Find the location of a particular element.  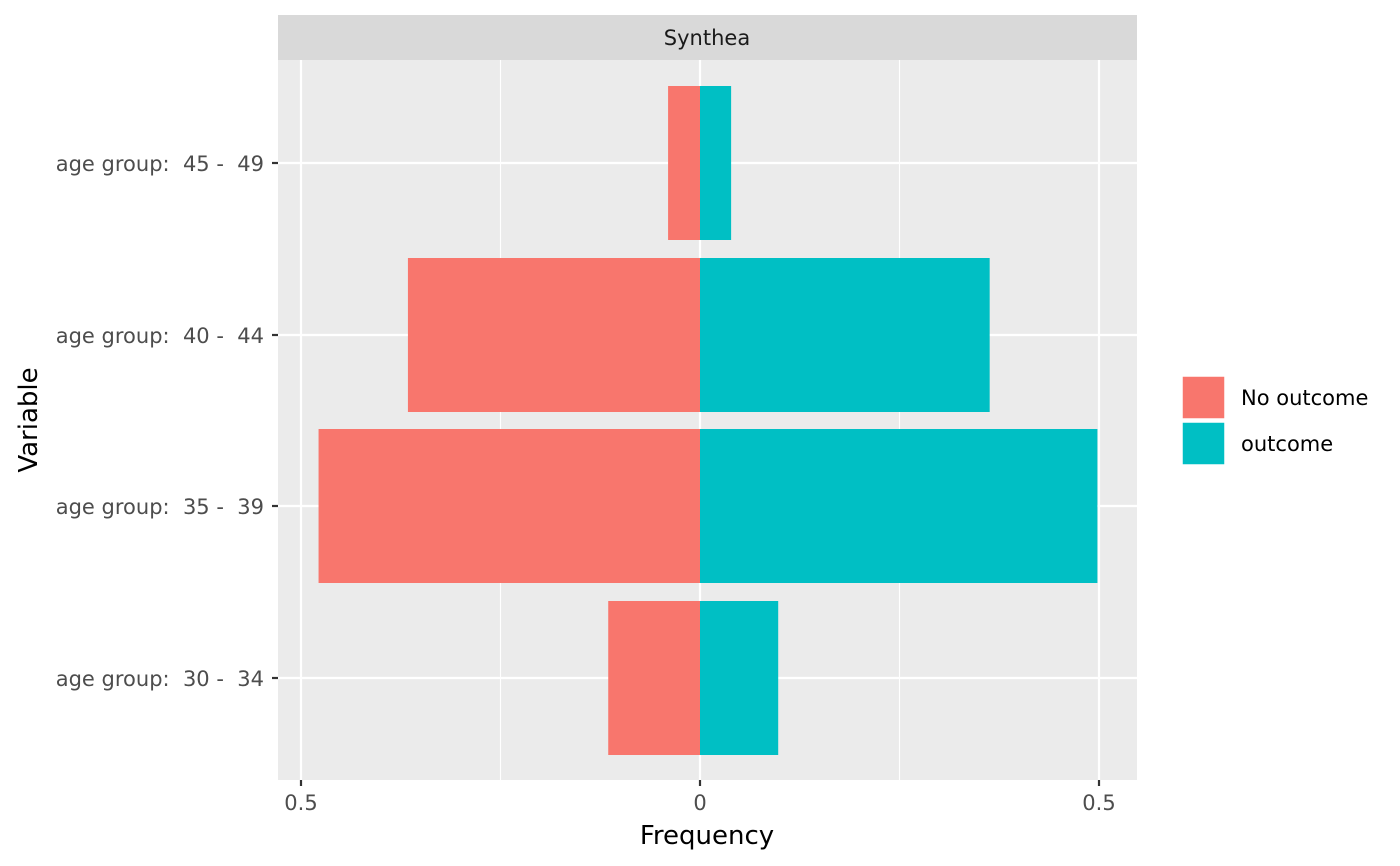

facet-strip-label: Synthea is located at coordinates (707, 38).